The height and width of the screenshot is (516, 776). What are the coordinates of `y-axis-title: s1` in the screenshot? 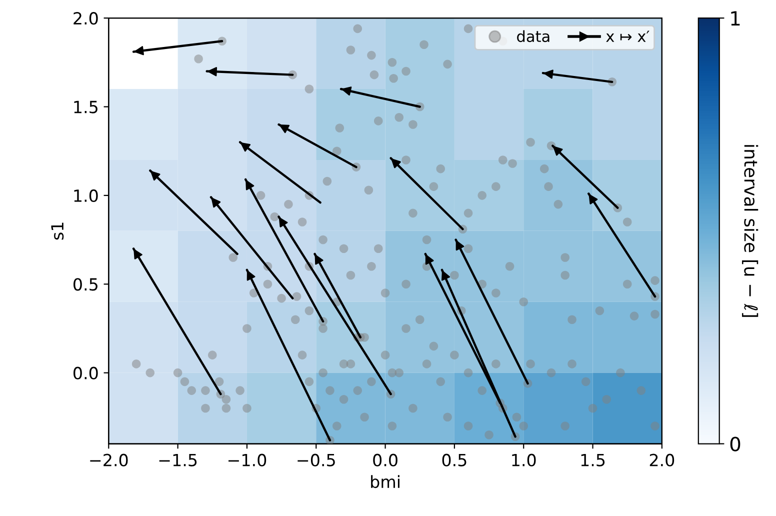 It's located at (57, 231).